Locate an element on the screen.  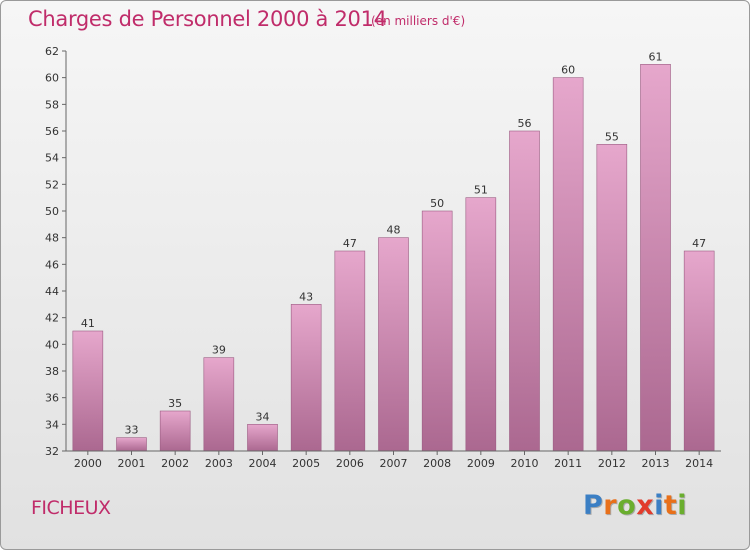
y-tick-label: 46 is located at coordinates (52, 264).